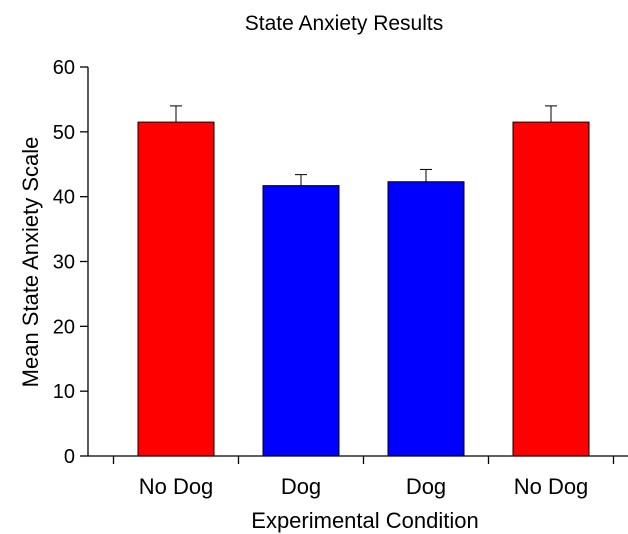 The width and height of the screenshot is (628, 534). What do you see at coordinates (64, 392) in the screenshot?
I see `y-tick-label: 10` at bounding box center [64, 392].